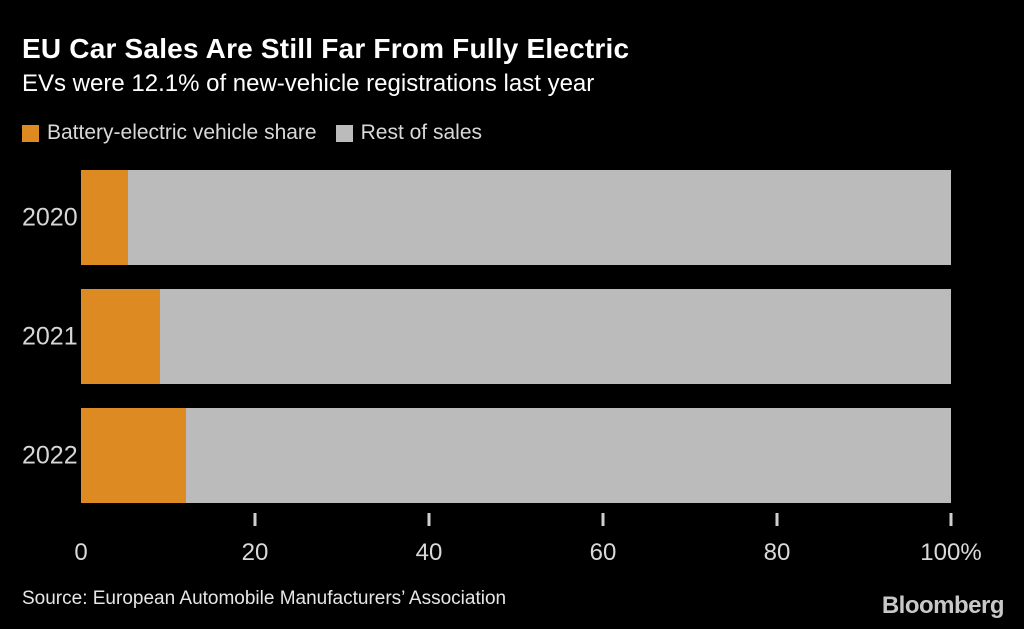  What do you see at coordinates (182, 132) in the screenshot?
I see `legend-label: Battery-electric vehicle share` at bounding box center [182, 132].